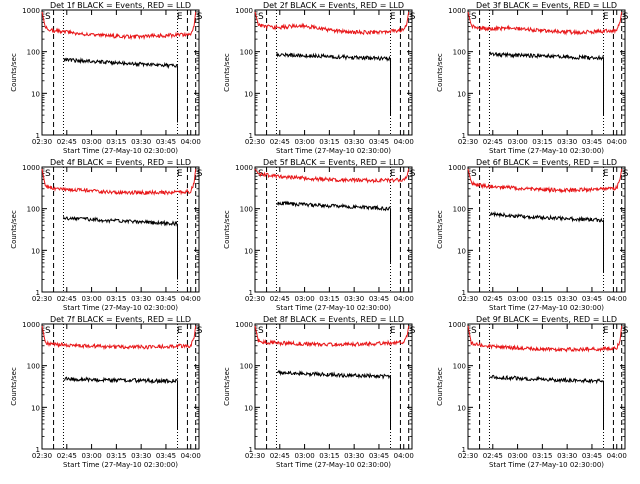 This screenshot has width=640, height=484. What do you see at coordinates (333, 319) in the screenshot?
I see `subplot-title: Det 8f BLACK = Events, RED = LLD` at bounding box center [333, 319].